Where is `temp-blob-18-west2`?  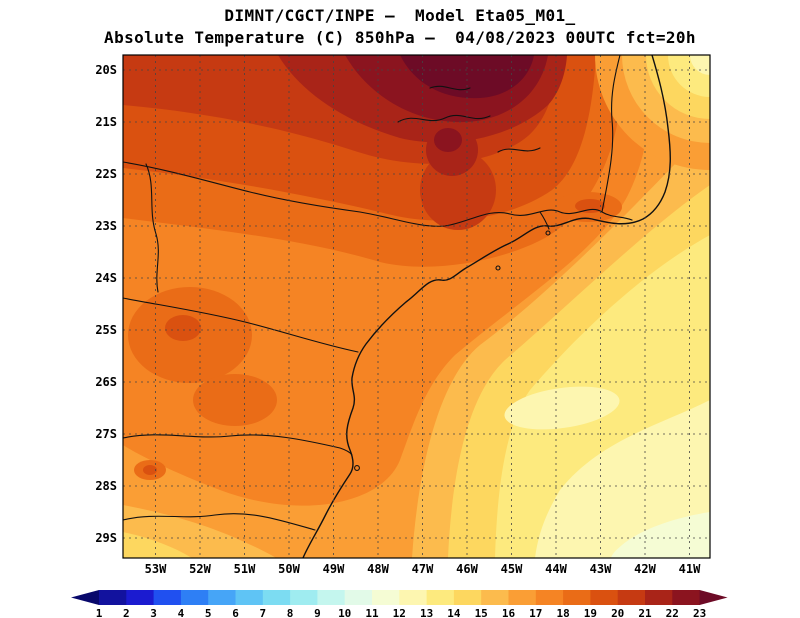
temp-blob-18-west2 is located at coordinates (235, 400).